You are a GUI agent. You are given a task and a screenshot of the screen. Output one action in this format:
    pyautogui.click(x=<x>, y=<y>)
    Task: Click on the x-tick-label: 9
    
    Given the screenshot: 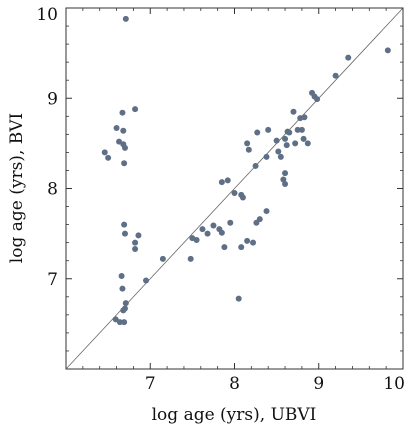 What is the action you would take?
    pyautogui.click(x=318, y=384)
    